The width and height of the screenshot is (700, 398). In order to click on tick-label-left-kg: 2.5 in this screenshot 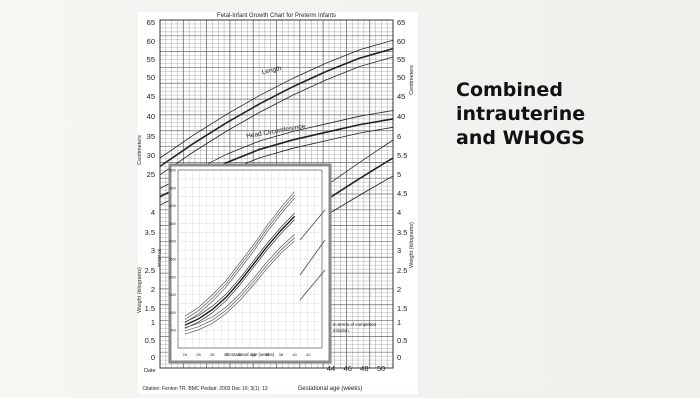, I will do `click(150, 270)`.